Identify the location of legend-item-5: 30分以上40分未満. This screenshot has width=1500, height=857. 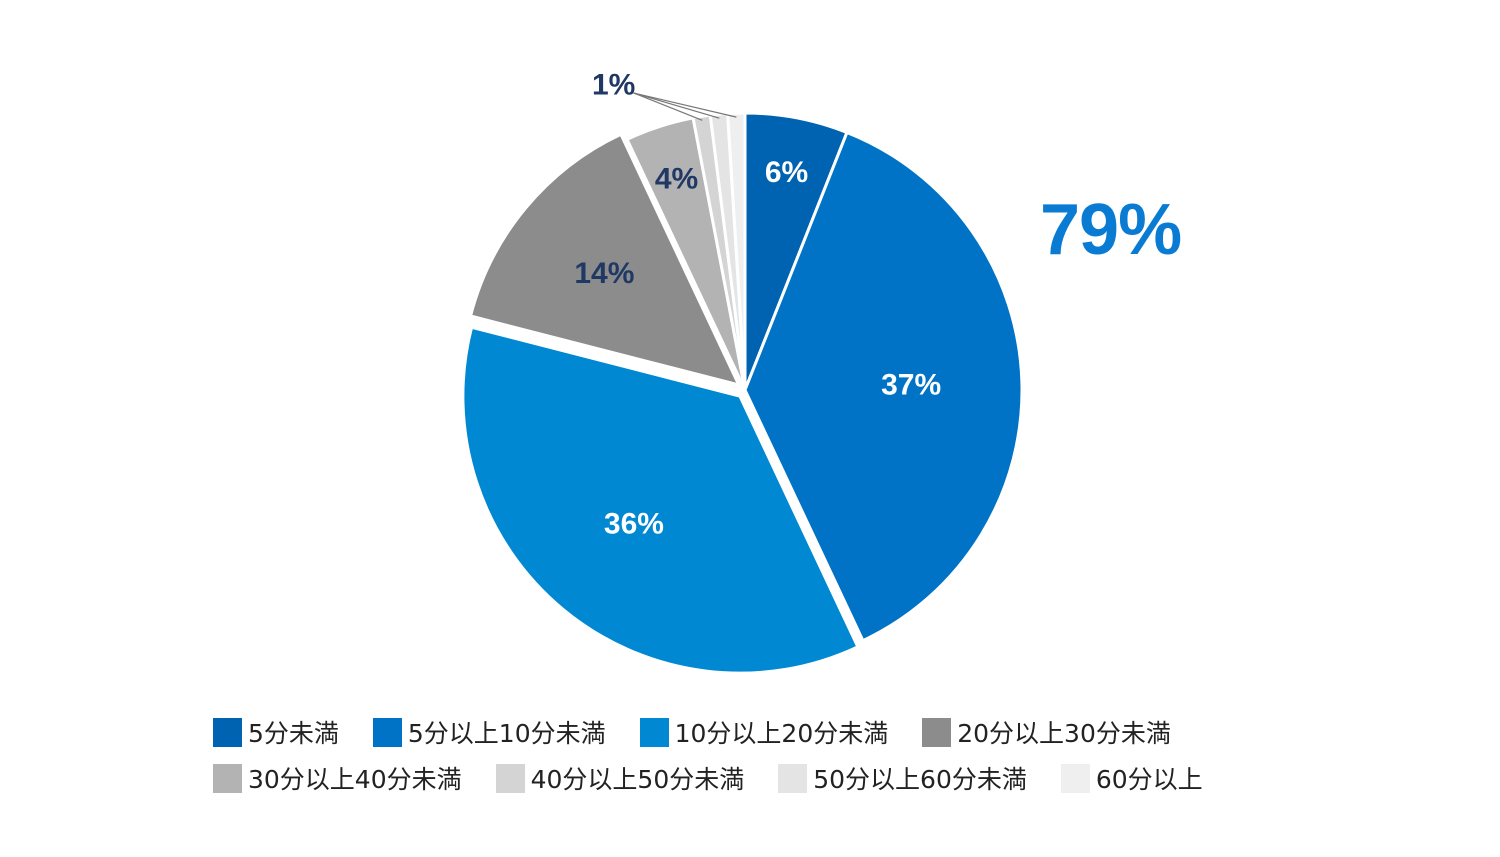
(337, 778).